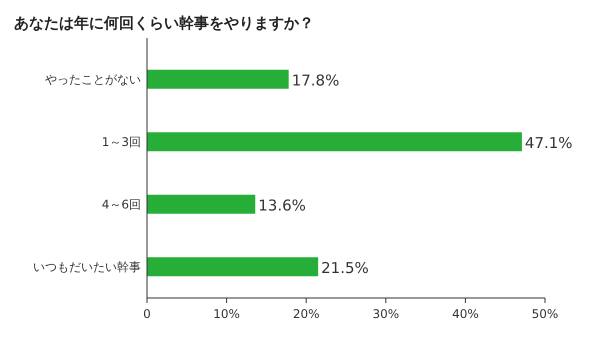  What do you see at coordinates (548, 143) in the screenshot?
I see `data-label: 47.1%` at bounding box center [548, 143].